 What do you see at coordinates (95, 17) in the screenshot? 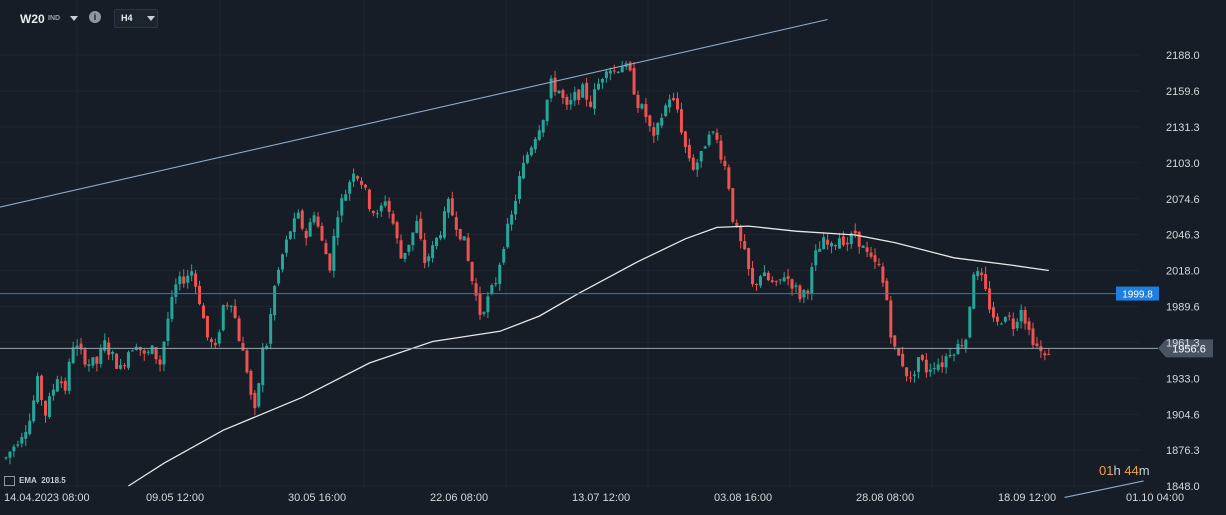
I see `info-circle-icon: i` at bounding box center [95, 17].